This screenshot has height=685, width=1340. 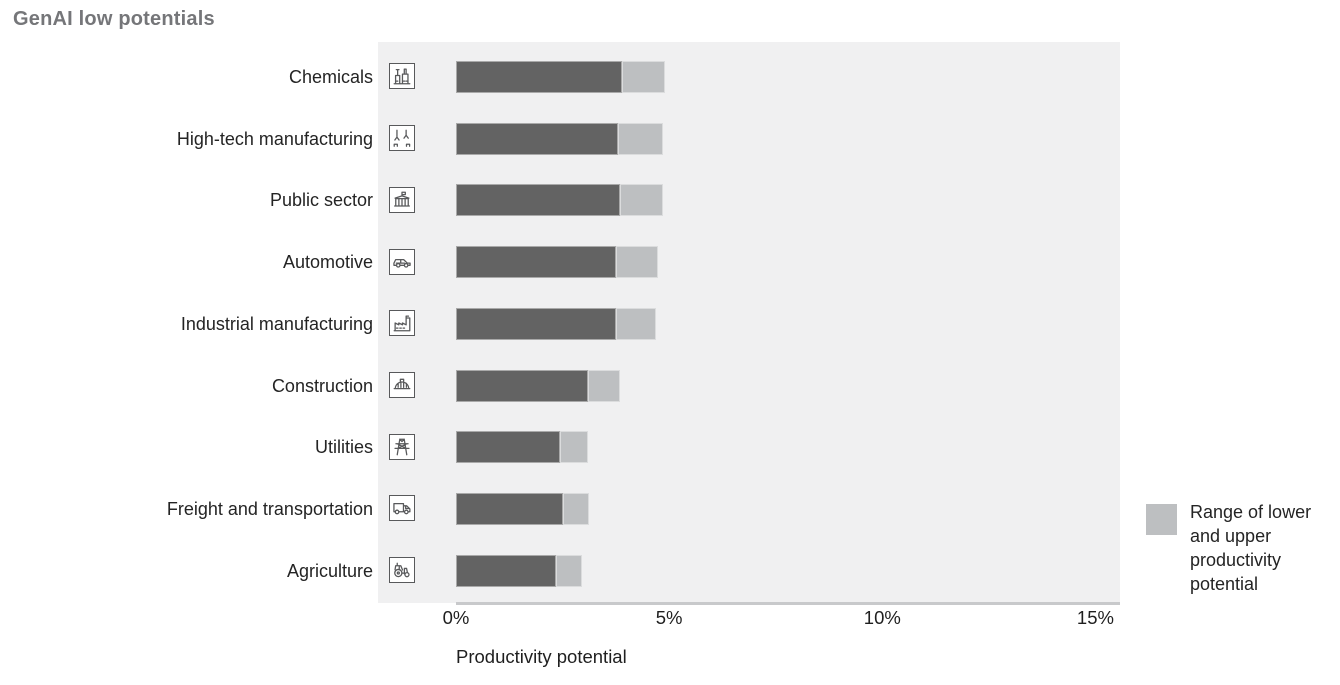 I want to click on bar-lower-chemicals, so click(x=539, y=77).